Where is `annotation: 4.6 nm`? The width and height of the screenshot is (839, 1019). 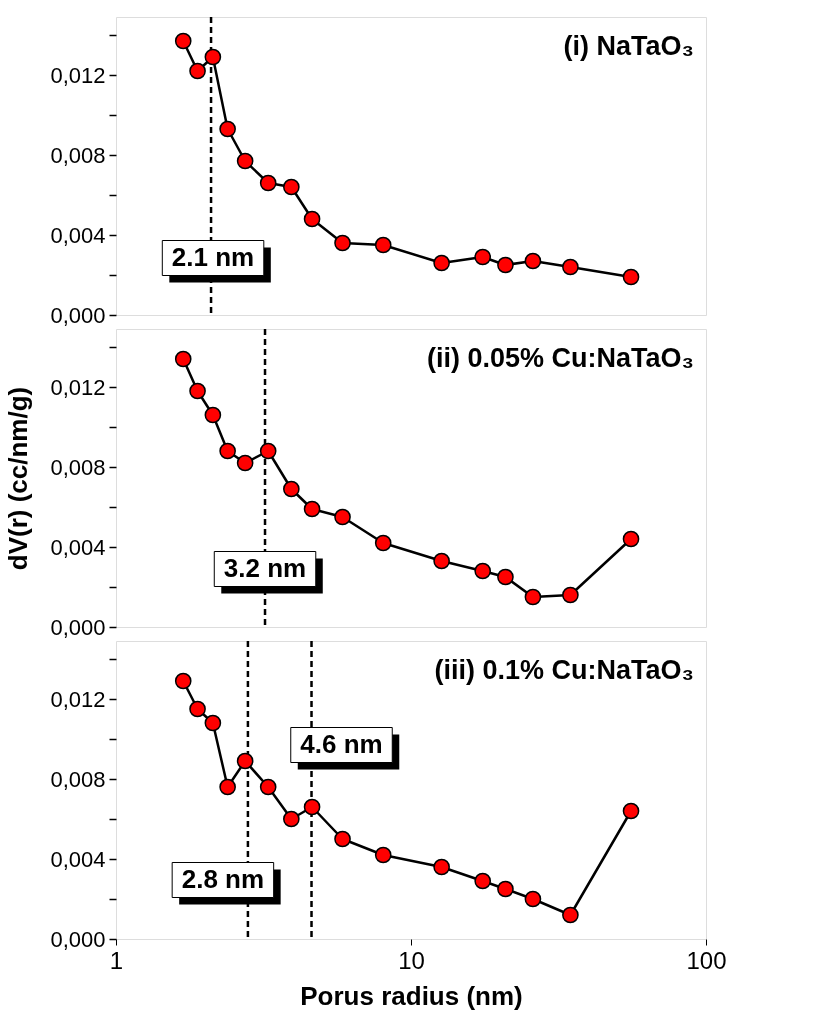 annotation: 4.6 nm is located at coordinates (341, 744).